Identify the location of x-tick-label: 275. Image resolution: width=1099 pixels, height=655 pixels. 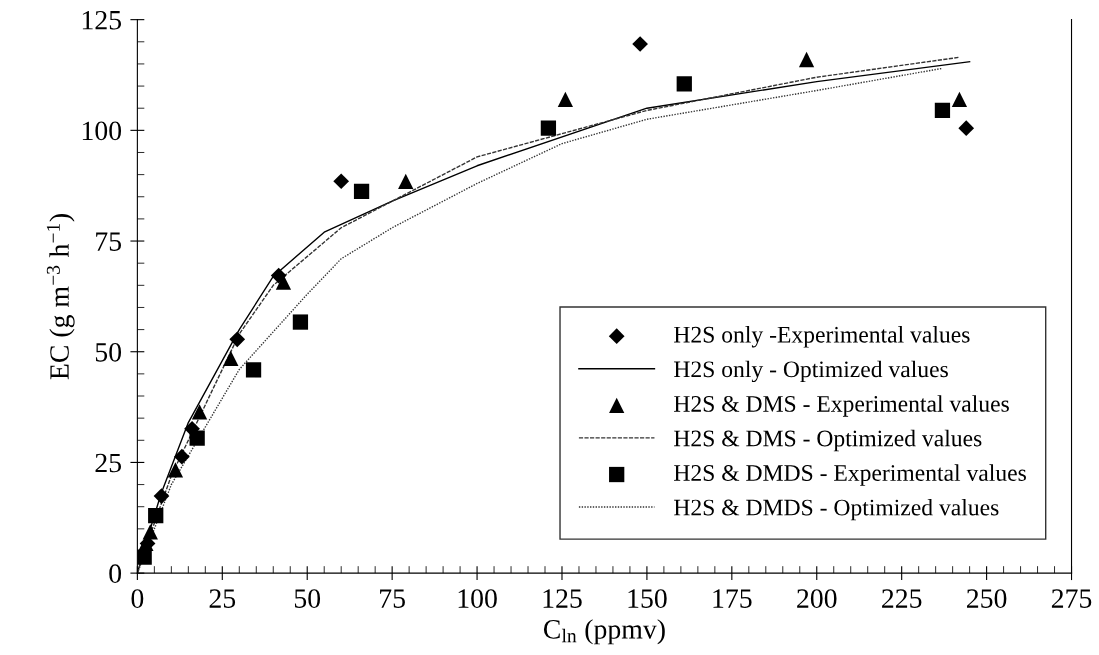
(1071, 598).